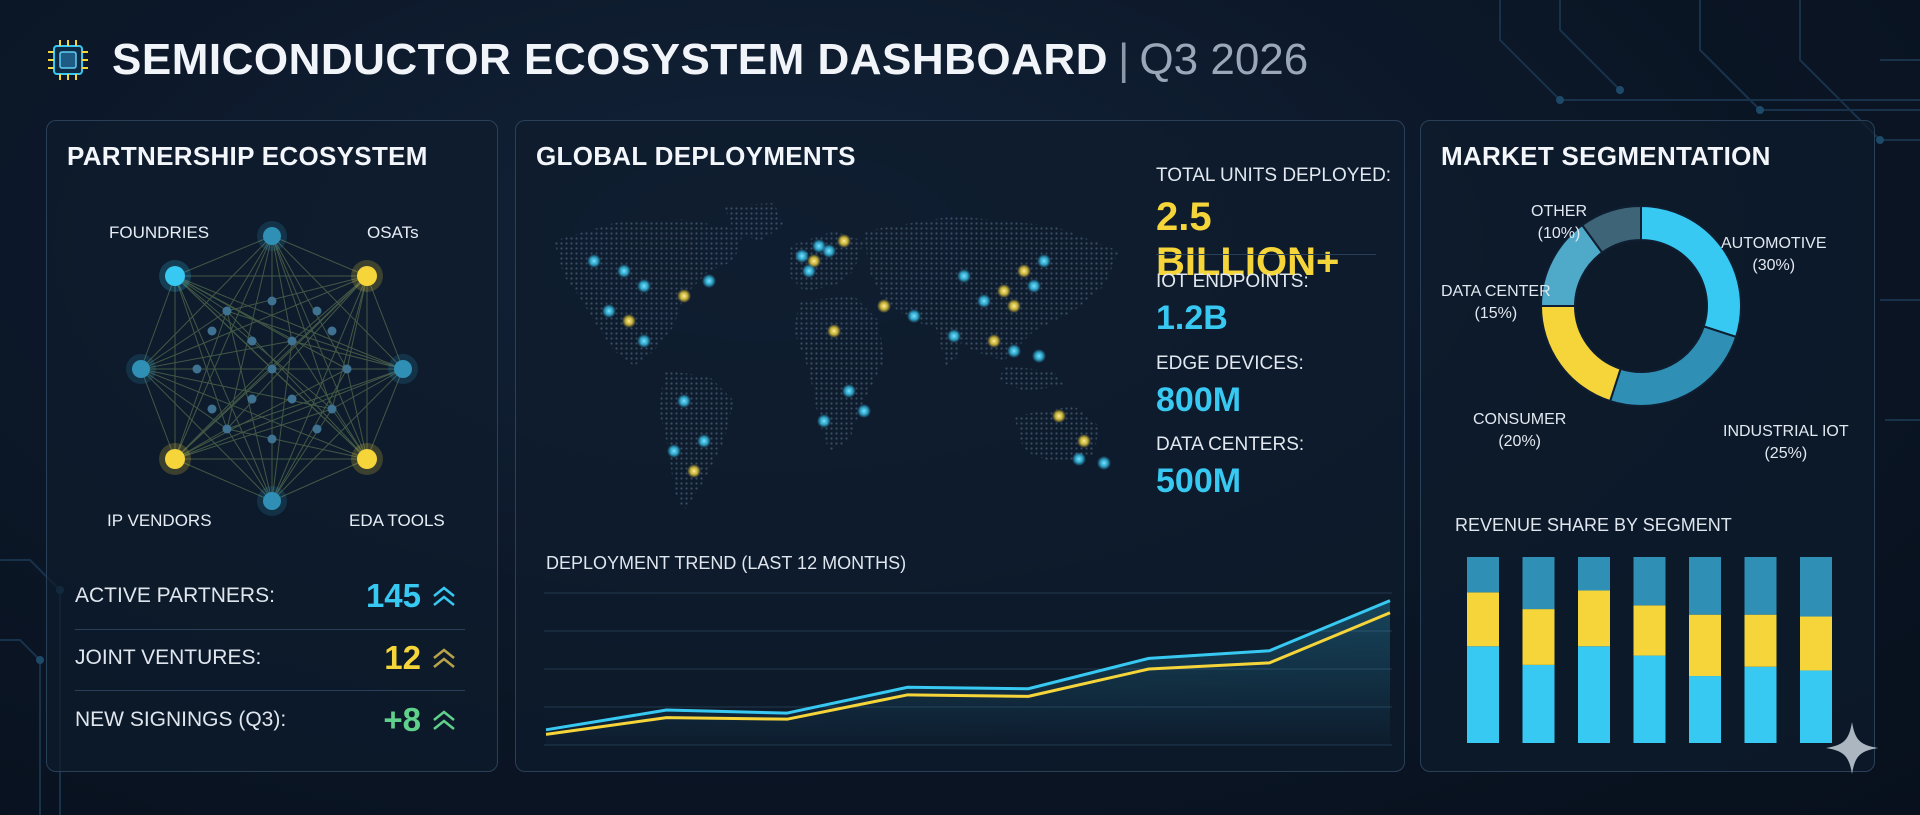  Describe the element at coordinates (1496, 291) in the screenshot. I see `segment-name: DATA CENTER` at that location.